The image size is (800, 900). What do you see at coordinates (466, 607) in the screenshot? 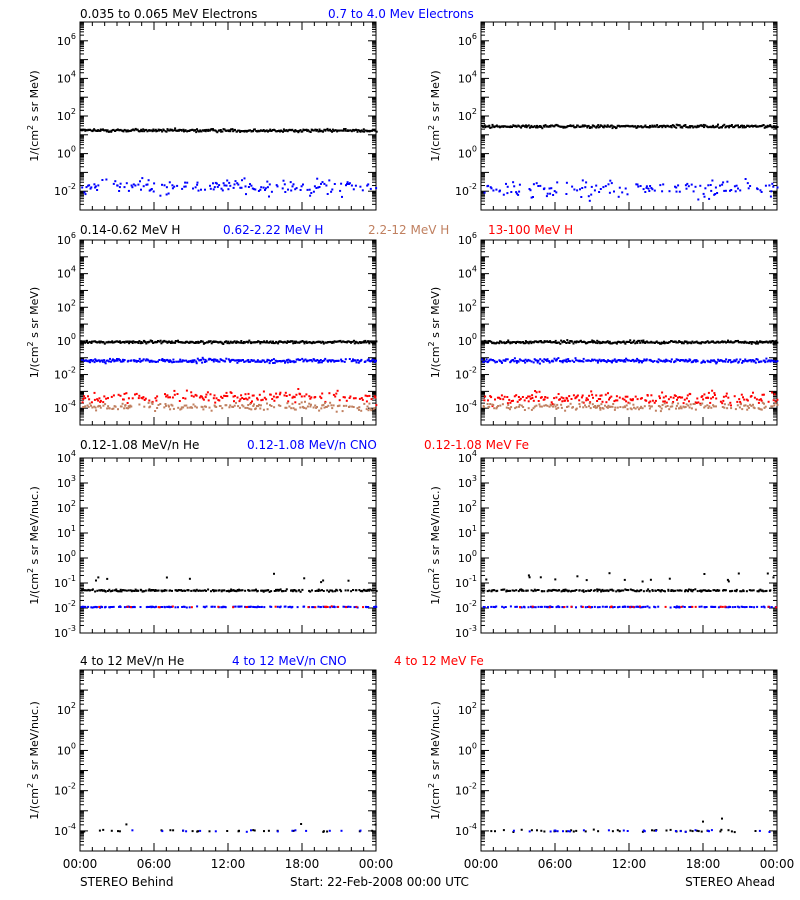
I see `y-tick-label: 10⁻²` at bounding box center [466, 607].